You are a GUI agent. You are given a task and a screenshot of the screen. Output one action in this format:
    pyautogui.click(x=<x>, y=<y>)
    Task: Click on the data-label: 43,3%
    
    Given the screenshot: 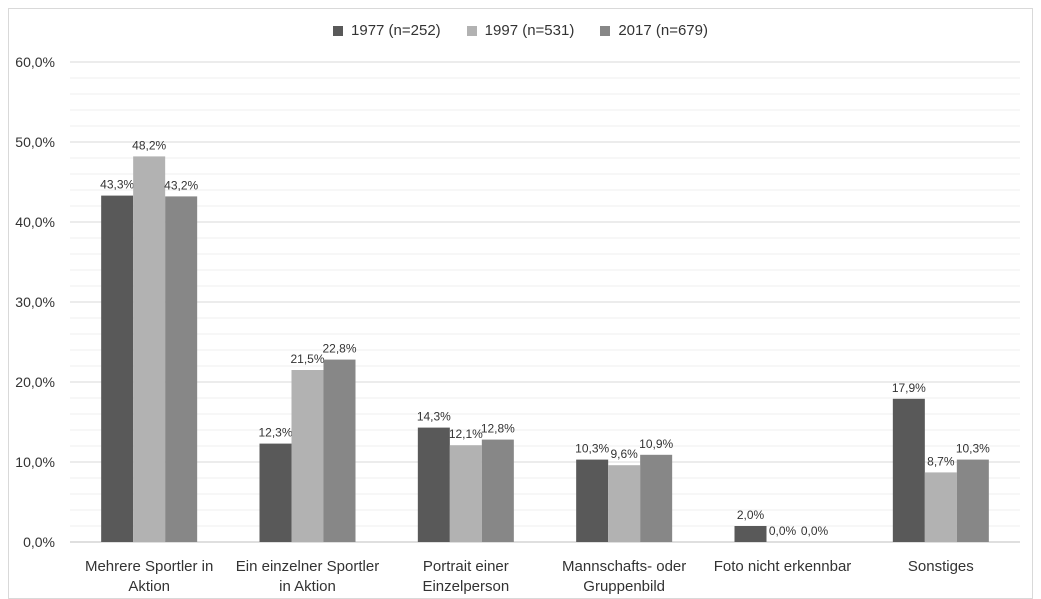 What is the action you would take?
    pyautogui.click(x=117, y=185)
    